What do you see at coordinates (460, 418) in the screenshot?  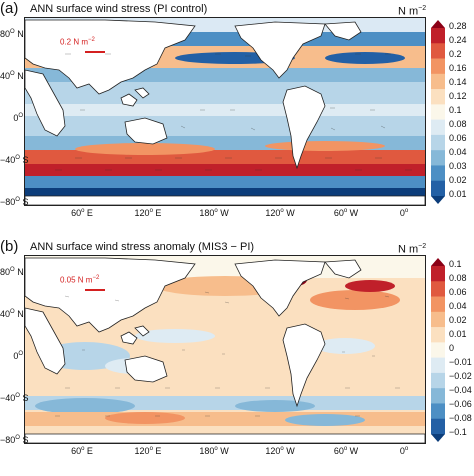 I see `colorbar-tick: −0.08` at bounding box center [460, 418].